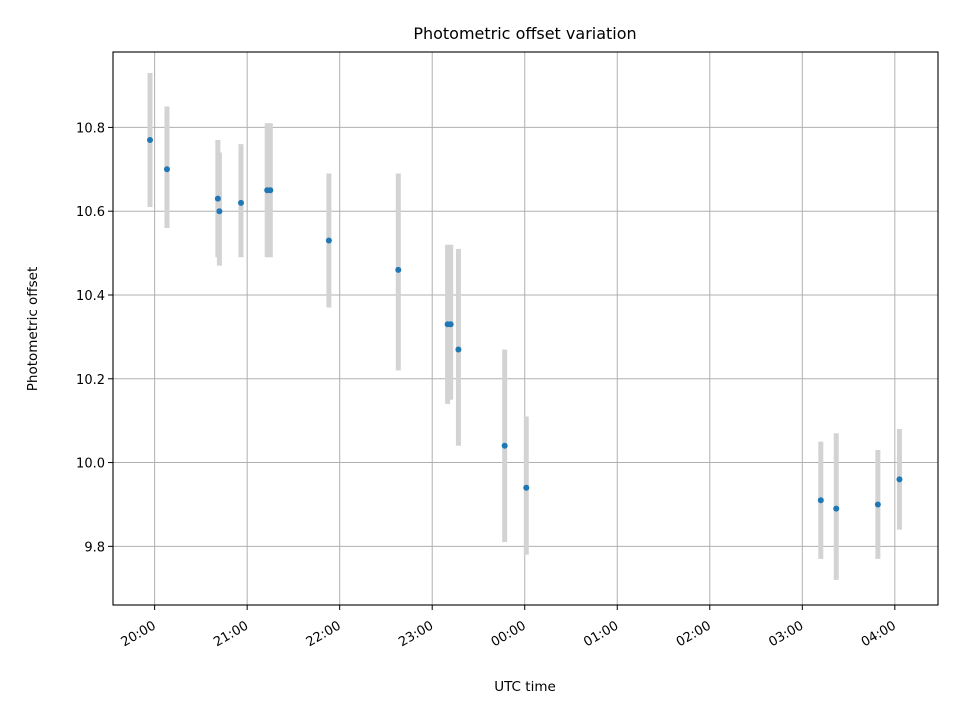 This screenshot has width=960, height=720. I want to click on y-tick-label: 9.8, so click(94, 547).